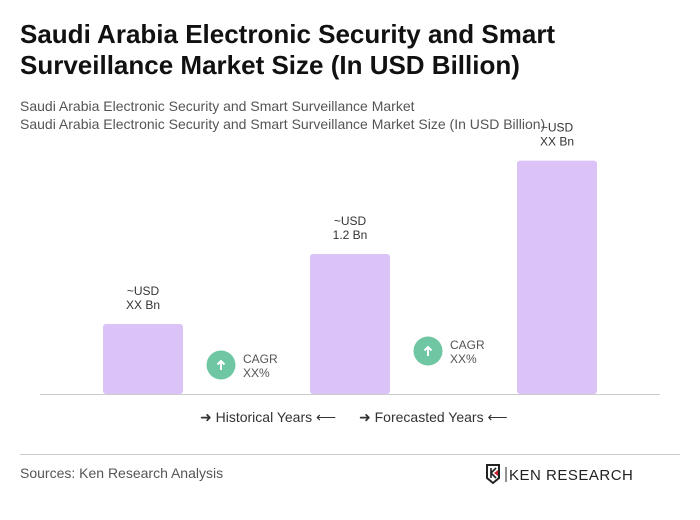 This screenshot has width=700, height=520. Describe the element at coordinates (571, 475) in the screenshot. I see `svg-text: KEN RESEARCH` at that location.